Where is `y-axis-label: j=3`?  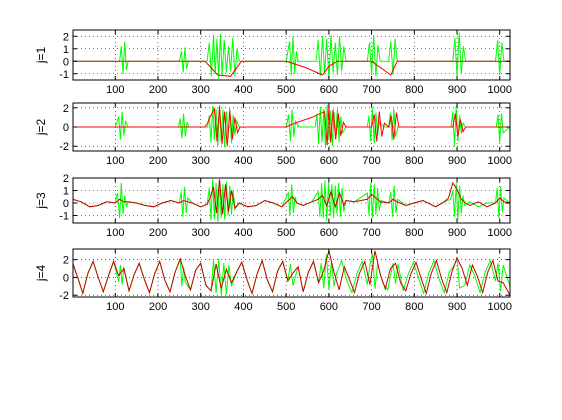
y-axis-label: j=3 is located at coordinates (41, 201).